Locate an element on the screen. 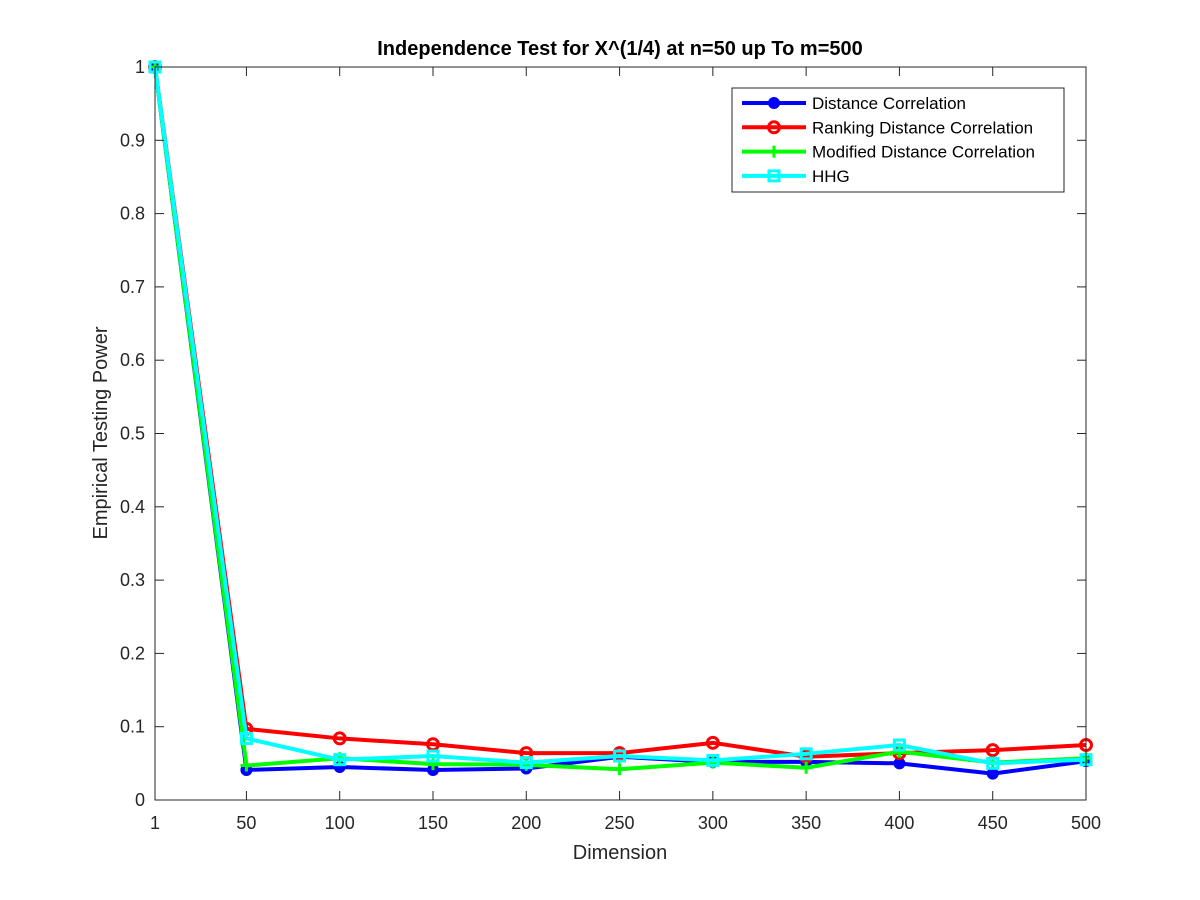 The height and width of the screenshot is (900, 1200). y-tick-label: 0.6 is located at coordinates (132, 360).